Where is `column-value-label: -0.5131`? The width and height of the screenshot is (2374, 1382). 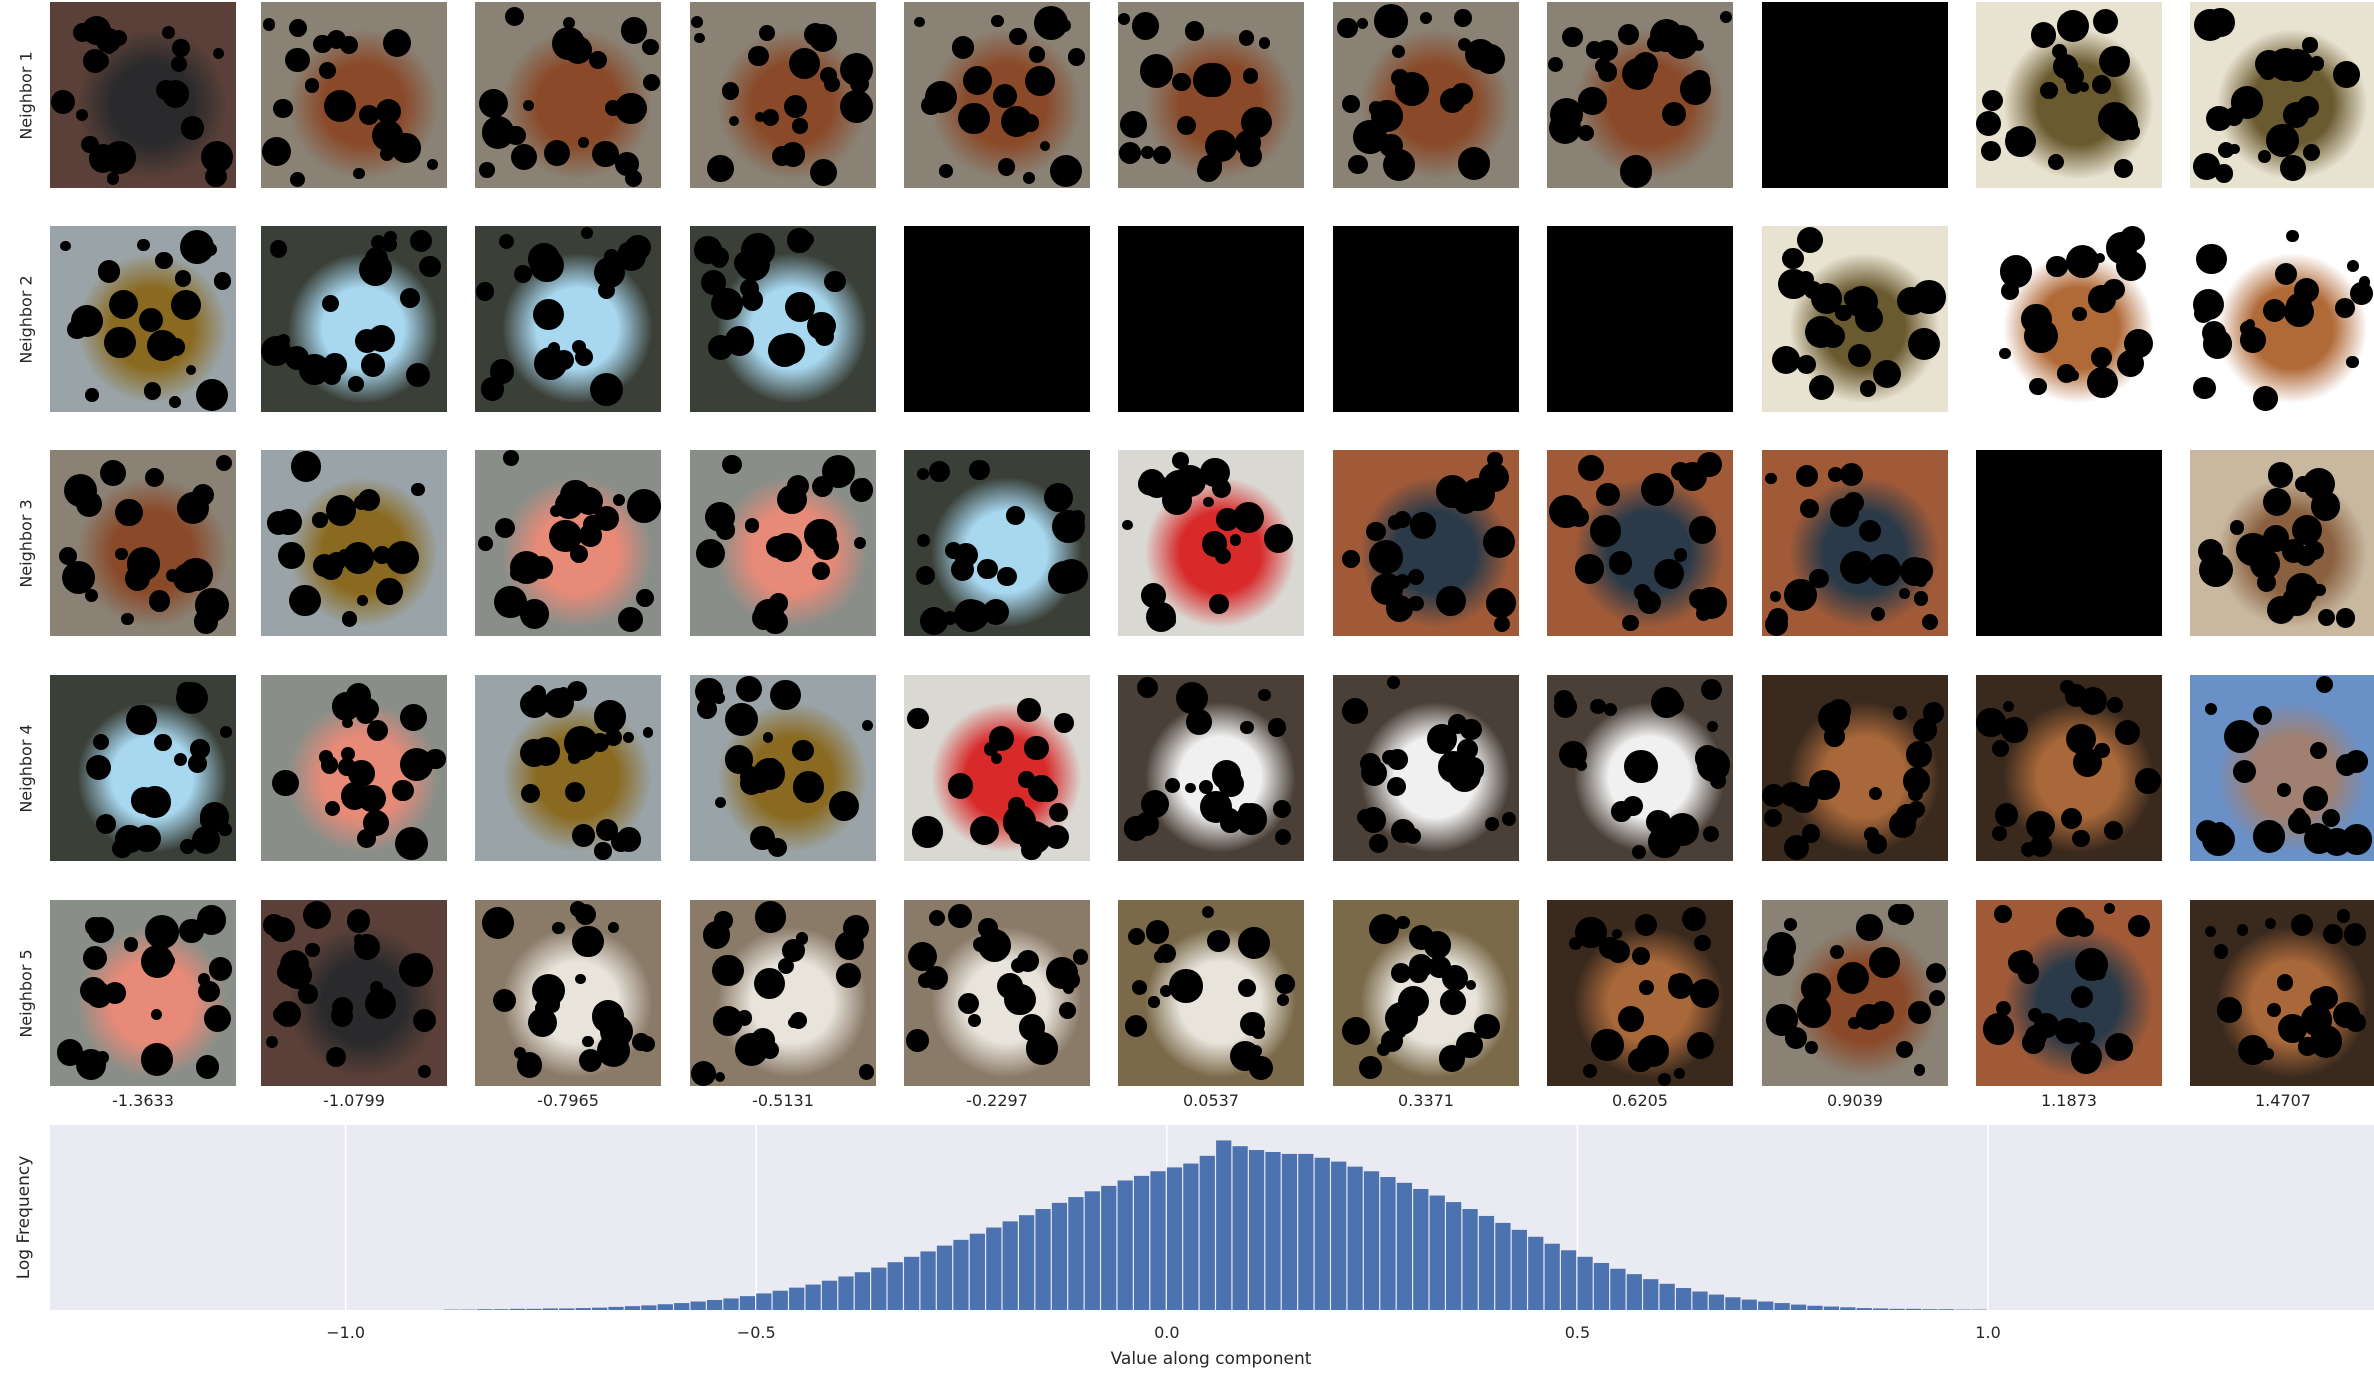
column-value-label: -0.5131 is located at coordinates (783, 1100).